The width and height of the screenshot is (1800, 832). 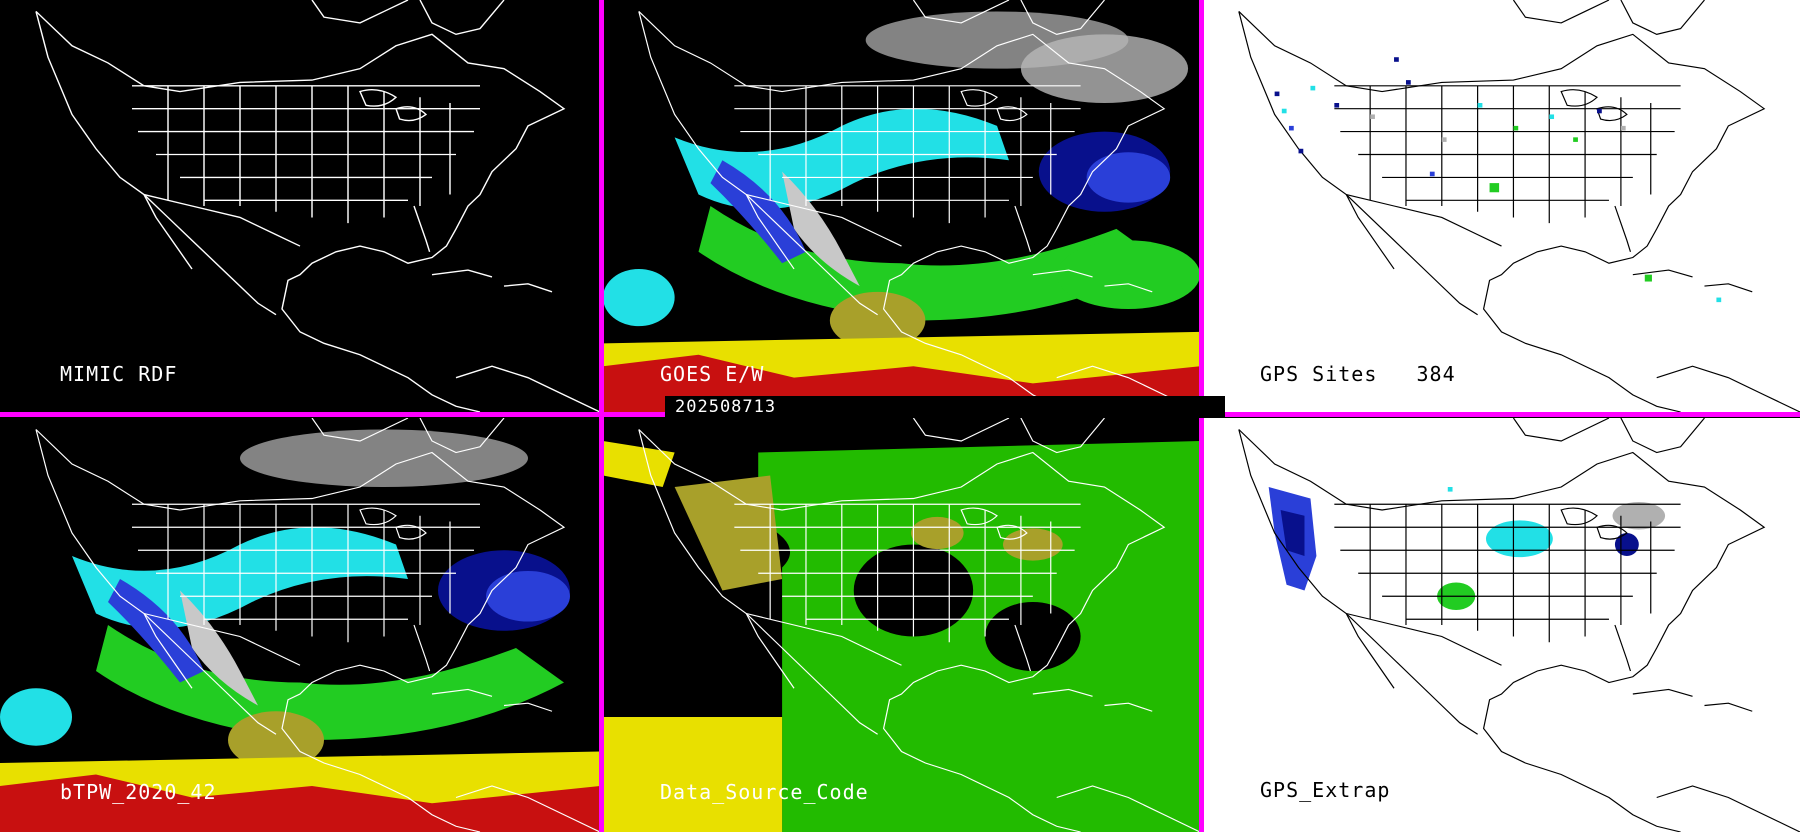 I want to click on panel-label: Data_Source_Code, so click(x=764, y=792).